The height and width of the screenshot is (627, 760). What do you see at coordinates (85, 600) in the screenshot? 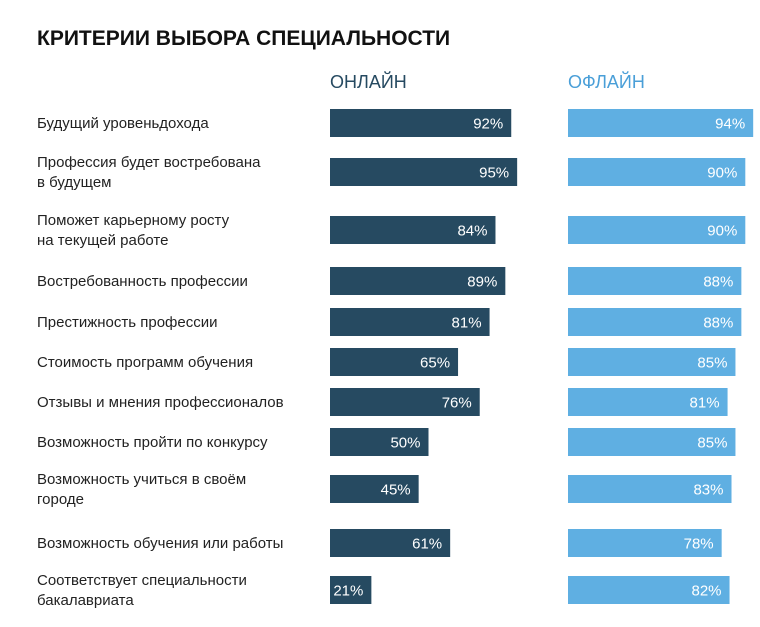
I see `category-label: бакалавриата` at bounding box center [85, 600].